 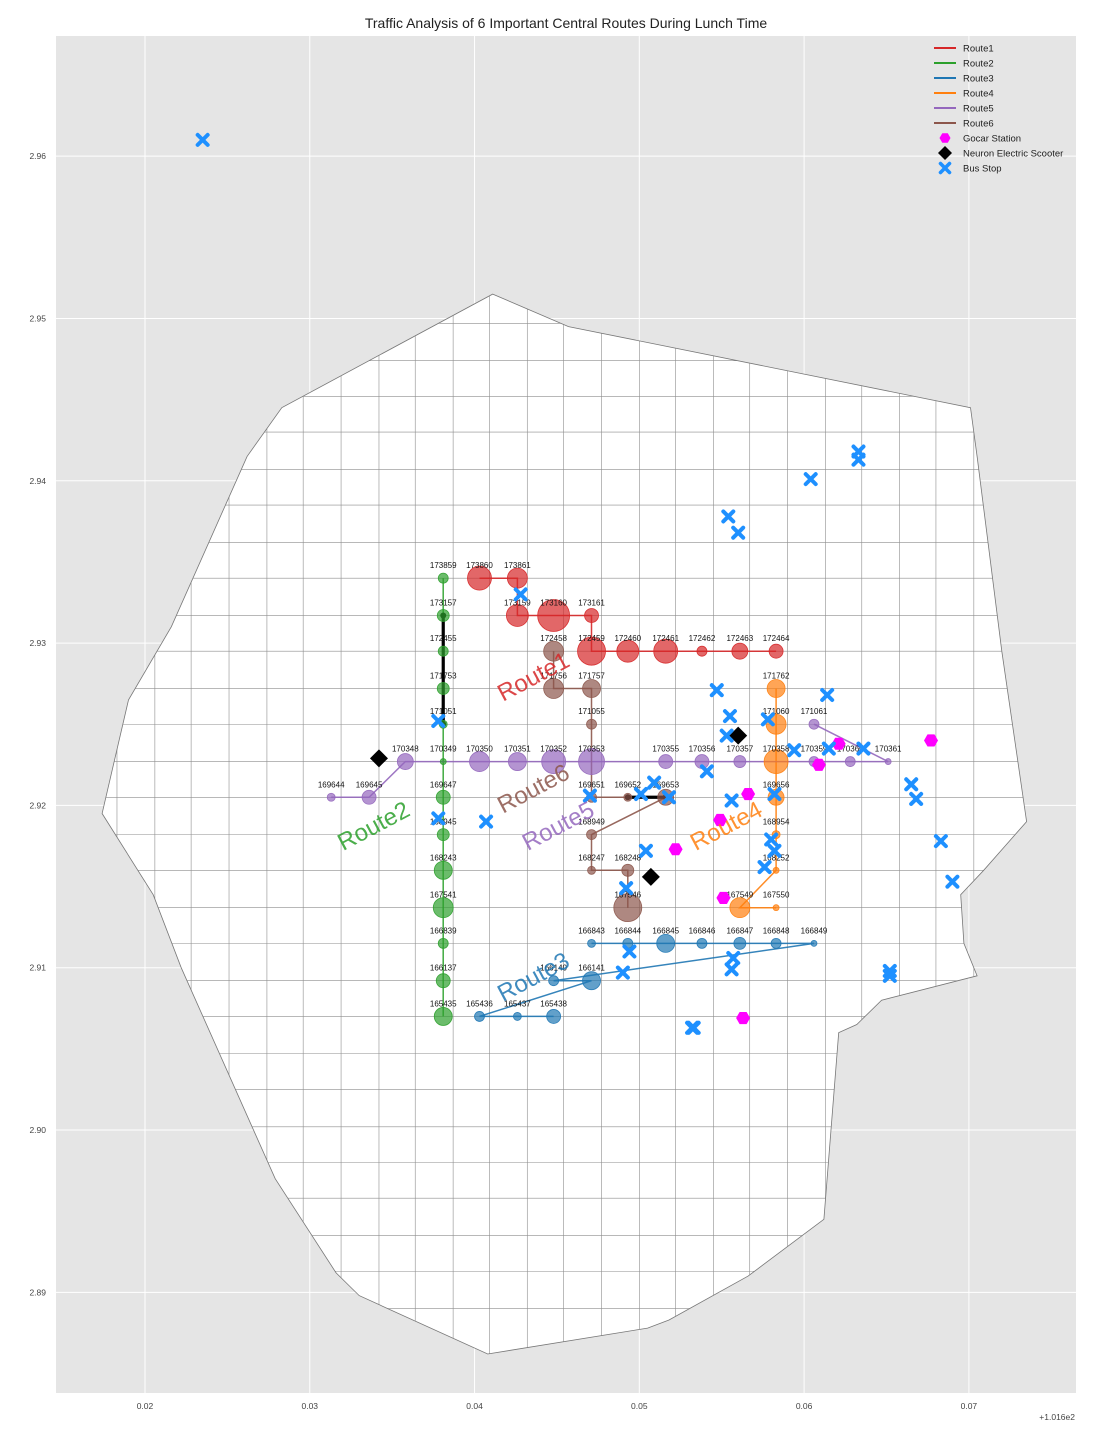 What do you see at coordinates (739, 930) in the screenshot?
I see `node-label: 166847` at bounding box center [739, 930].